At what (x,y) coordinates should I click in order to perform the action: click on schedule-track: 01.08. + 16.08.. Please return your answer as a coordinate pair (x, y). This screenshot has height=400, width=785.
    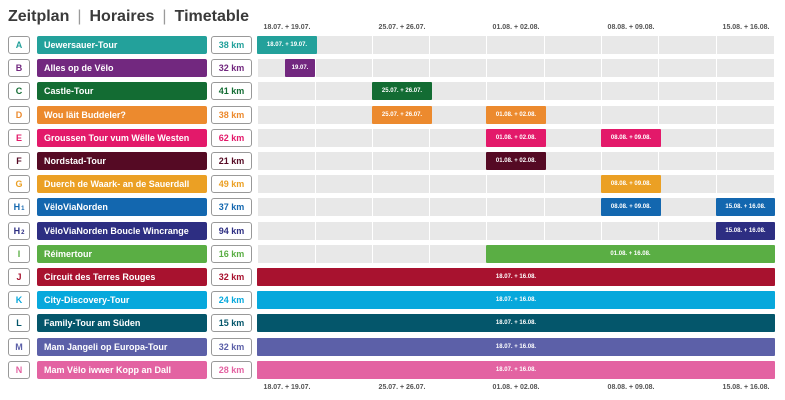
    Looking at the image, I should click on (516, 253).